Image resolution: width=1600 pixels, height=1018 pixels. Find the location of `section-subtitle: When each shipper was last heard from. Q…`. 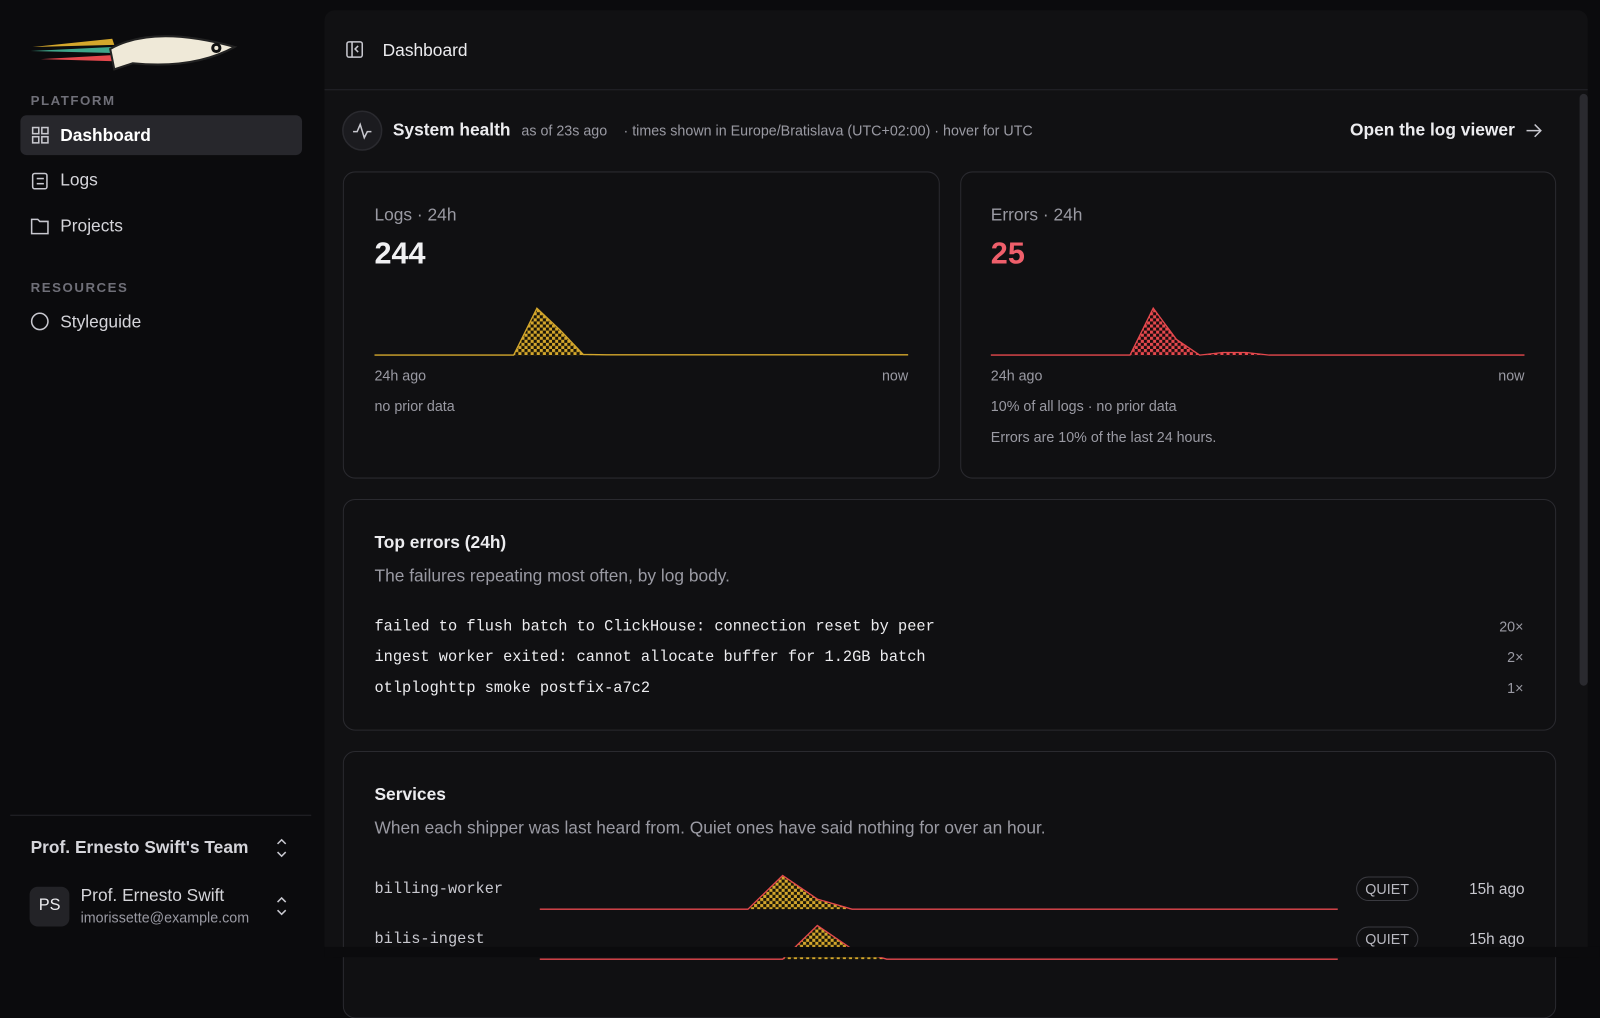

section-subtitle: When each shipper was last heard from. Q… is located at coordinates (710, 828).